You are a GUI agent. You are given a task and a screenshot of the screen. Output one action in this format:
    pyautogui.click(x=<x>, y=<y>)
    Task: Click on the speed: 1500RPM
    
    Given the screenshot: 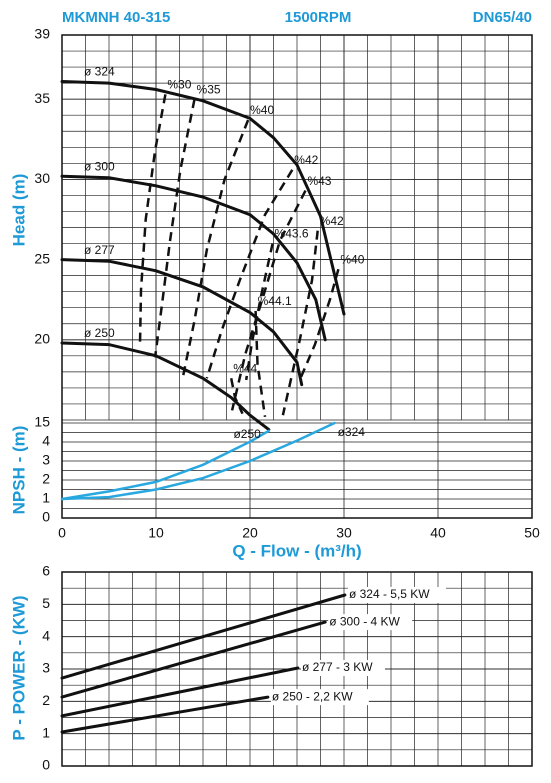 What is the action you would take?
    pyautogui.click(x=318, y=17)
    